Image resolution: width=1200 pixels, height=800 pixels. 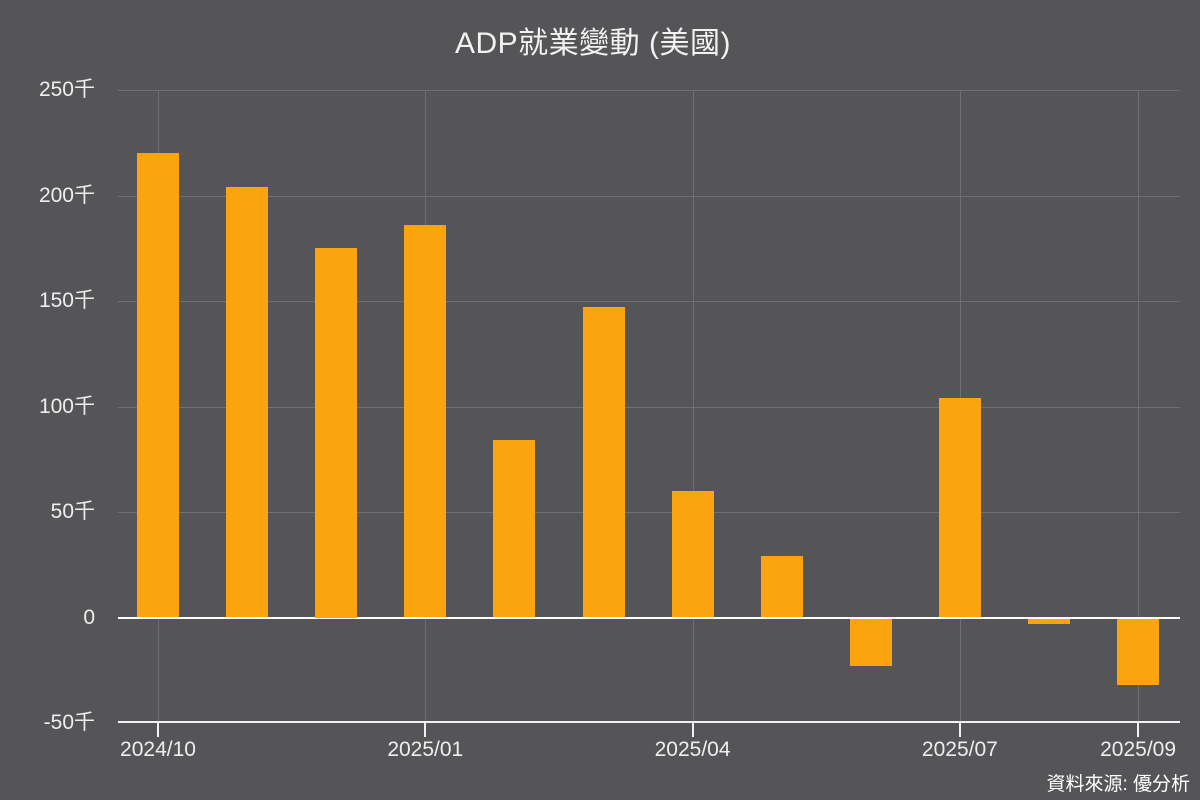 I want to click on bar-2024/11, so click(x=247, y=402).